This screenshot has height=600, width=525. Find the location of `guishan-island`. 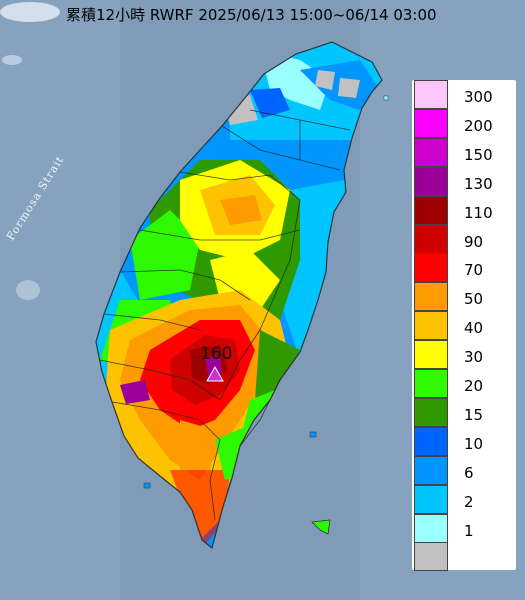

guishan-island is located at coordinates (386, 98).